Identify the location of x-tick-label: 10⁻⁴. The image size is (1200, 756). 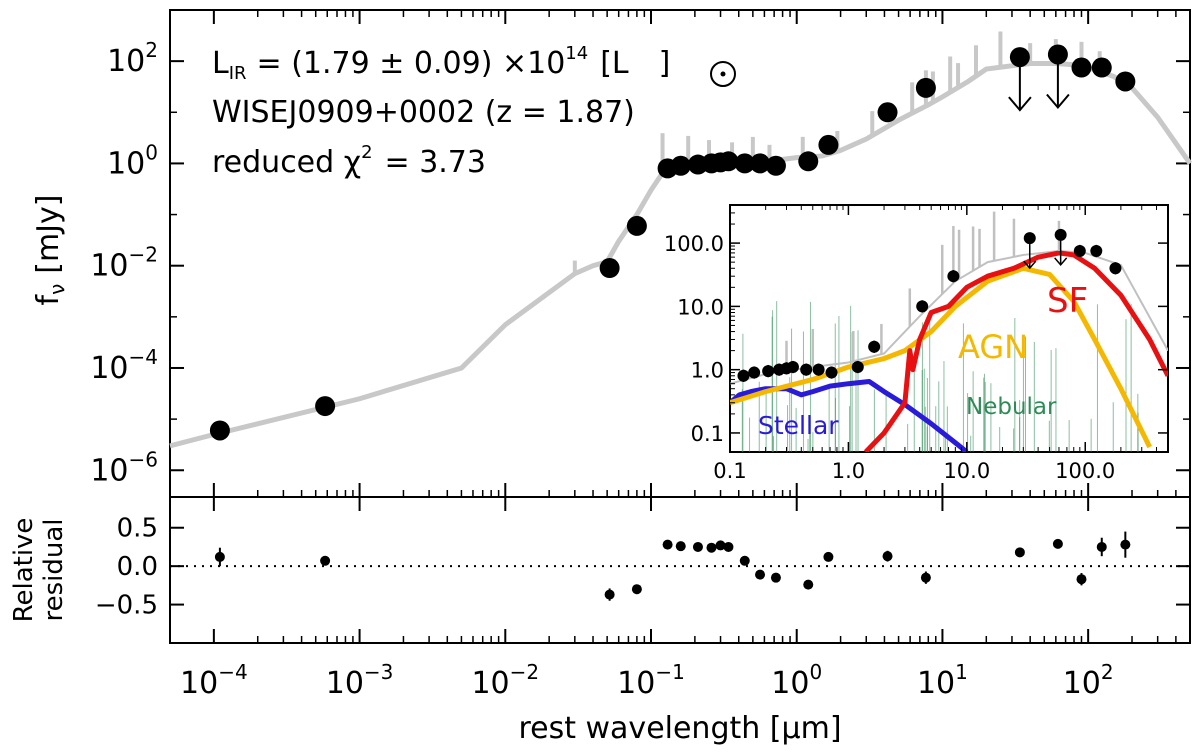
(214, 680).